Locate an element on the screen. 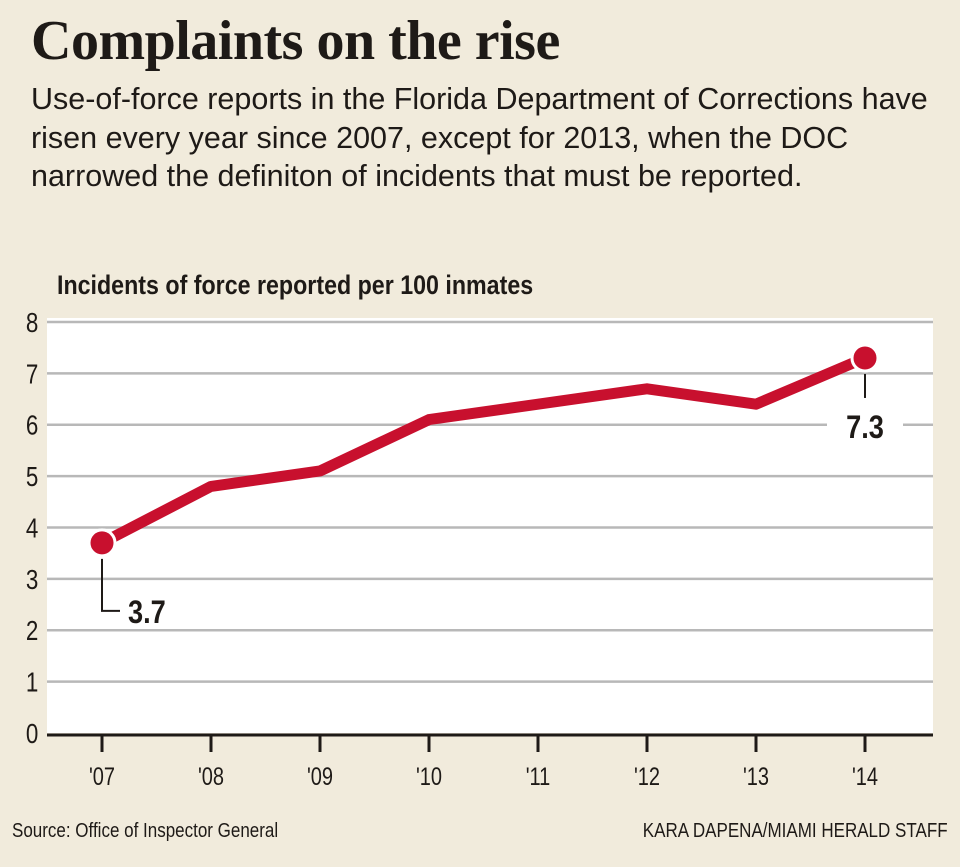  y-tick-label: 1 is located at coordinates (32, 682).